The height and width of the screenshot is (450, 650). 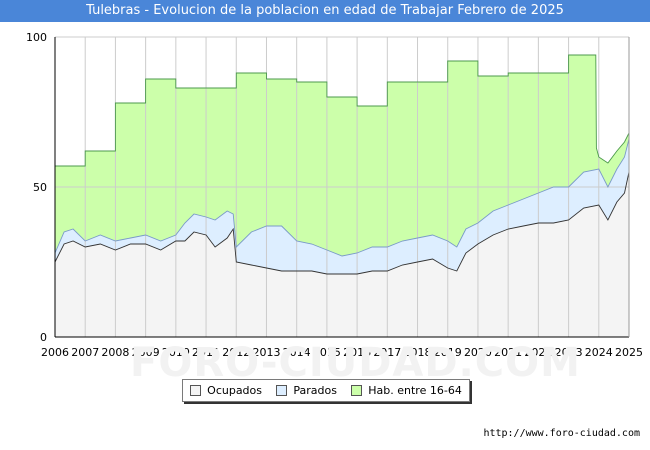 What do you see at coordinates (236, 352) in the screenshot?
I see `x-tick-label: 2012` at bounding box center [236, 352].